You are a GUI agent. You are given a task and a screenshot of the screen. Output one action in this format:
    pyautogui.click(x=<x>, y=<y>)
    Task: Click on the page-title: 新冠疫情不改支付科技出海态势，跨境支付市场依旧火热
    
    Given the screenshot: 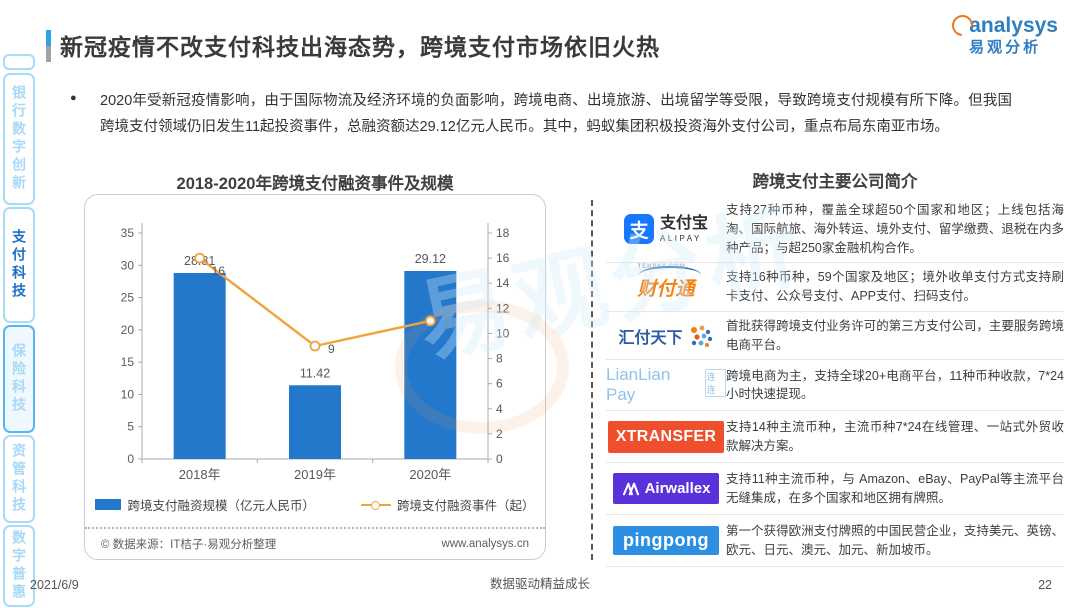 What is the action you would take?
    pyautogui.click(x=360, y=47)
    